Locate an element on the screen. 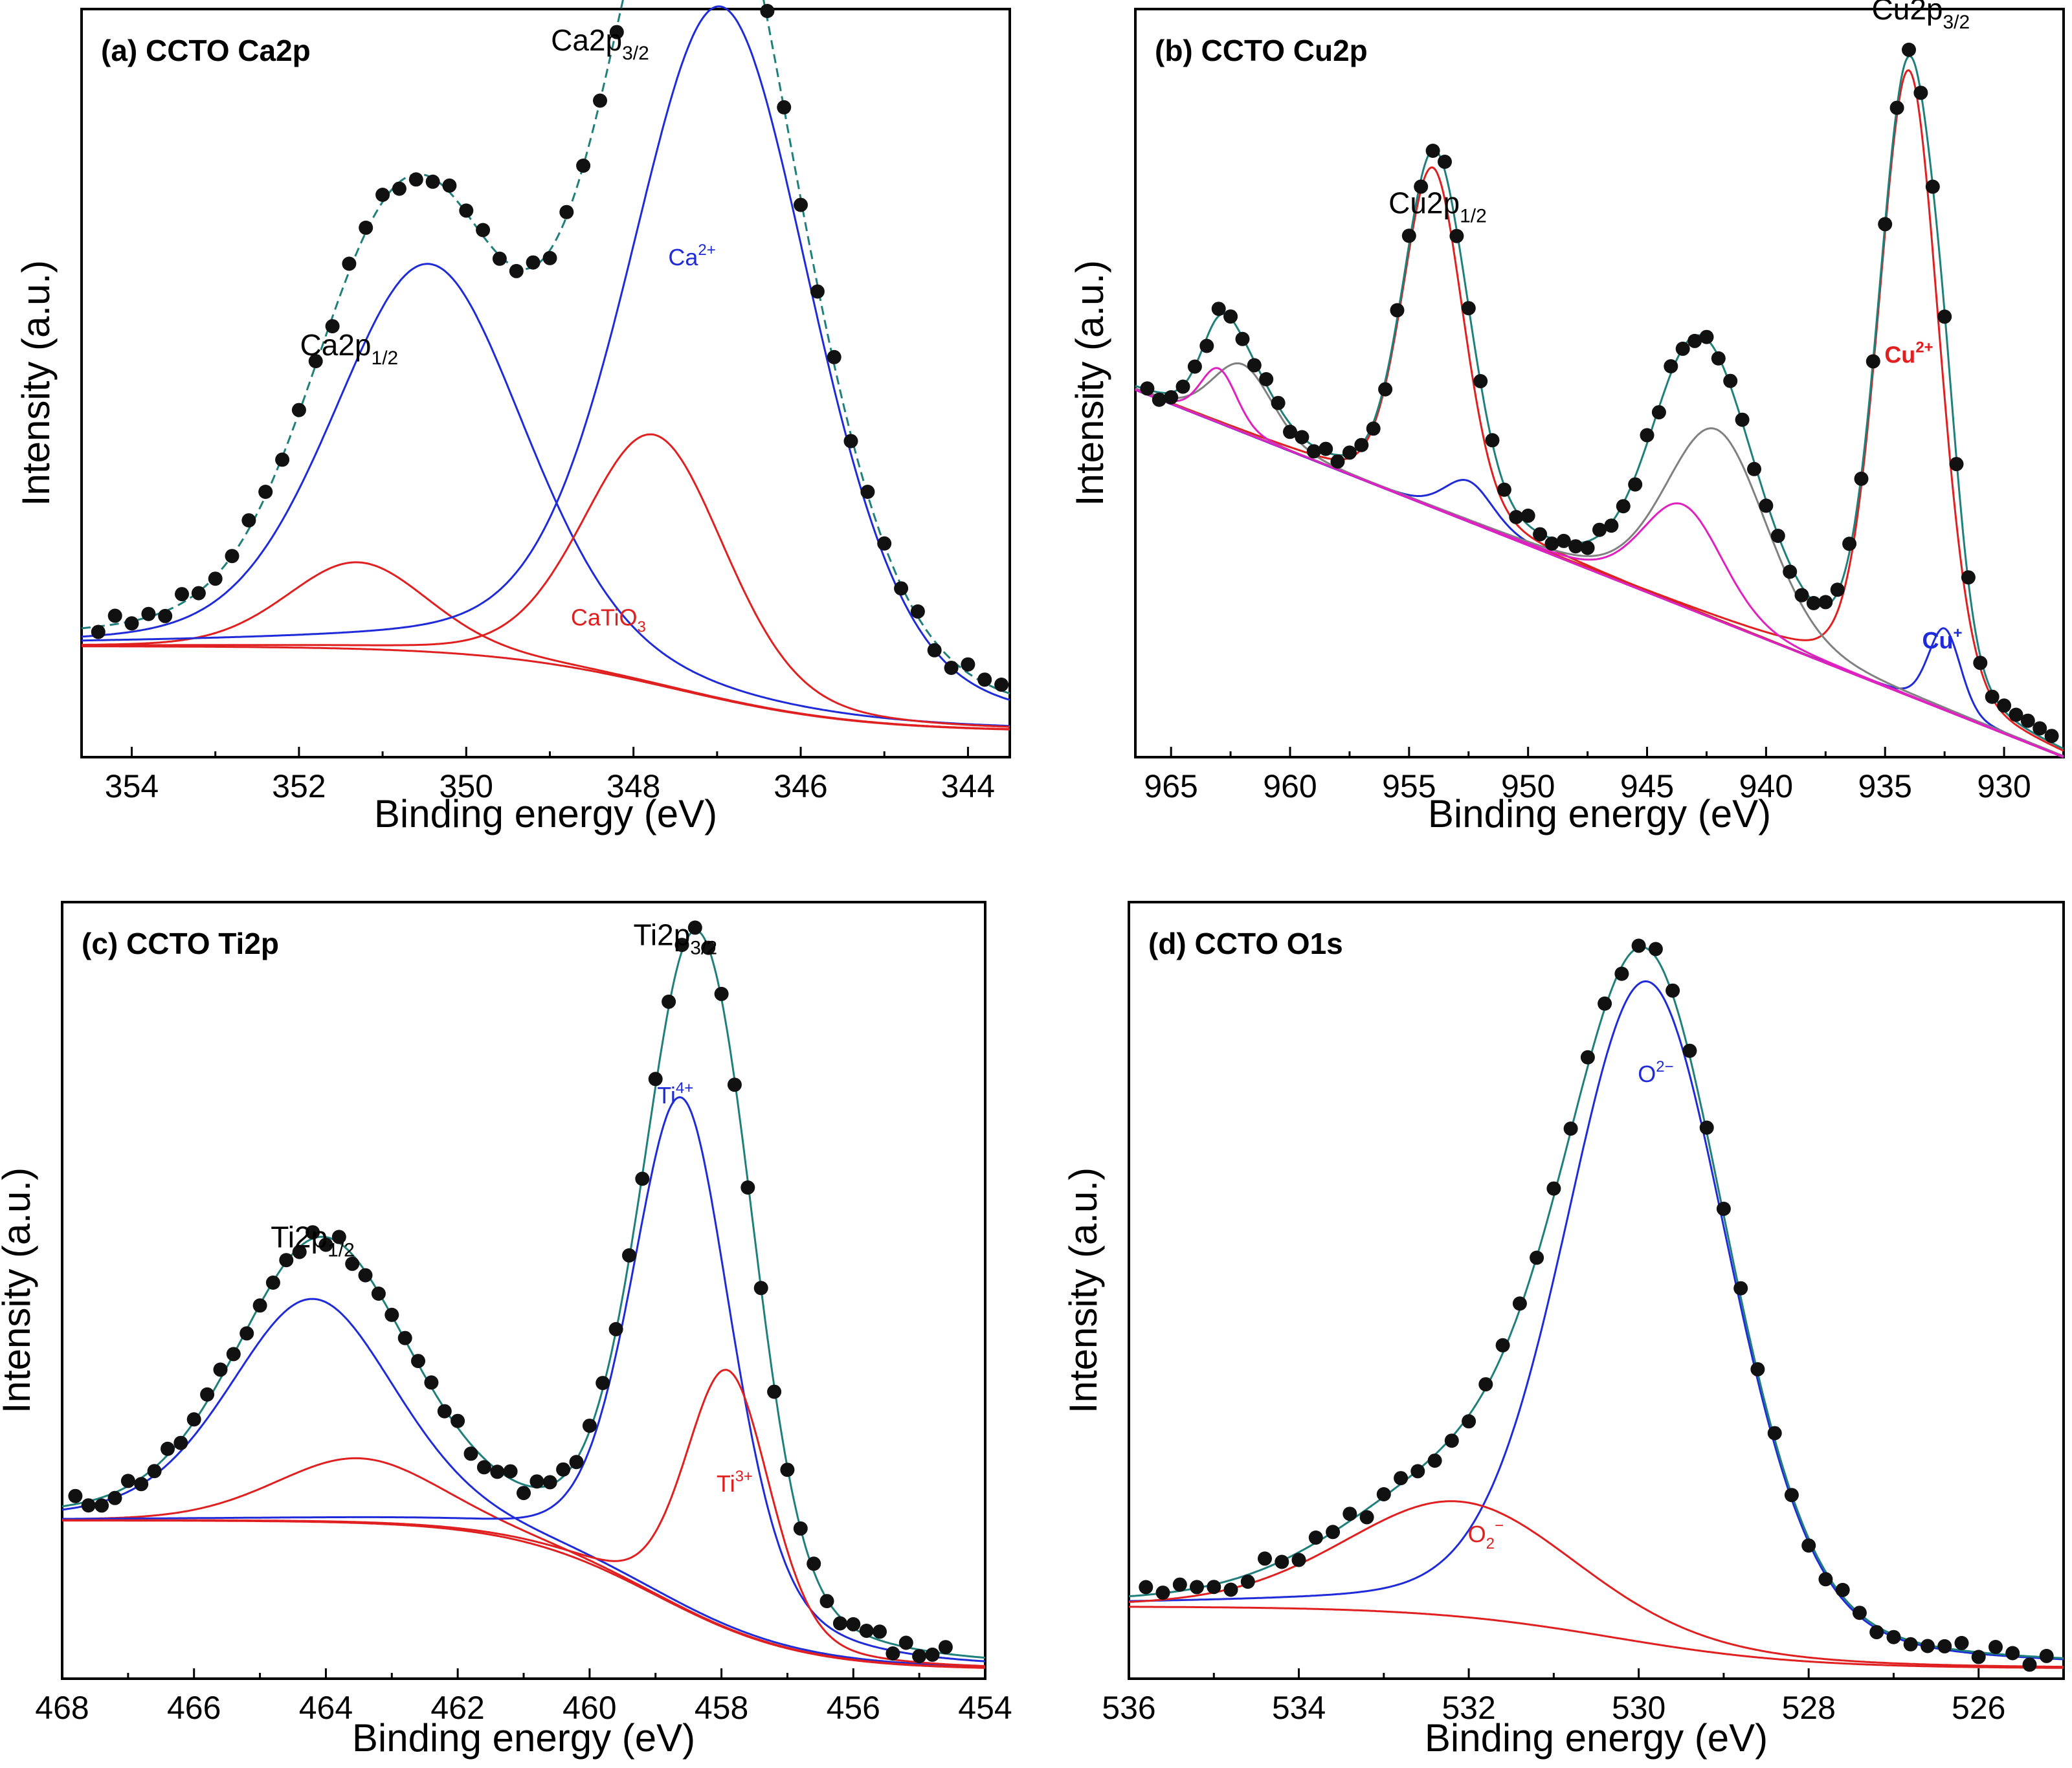 Image resolution: width=2072 pixels, height=1768 pixels. x-axis-label: Binding energy (eV) is located at coordinates (1596, 1738).